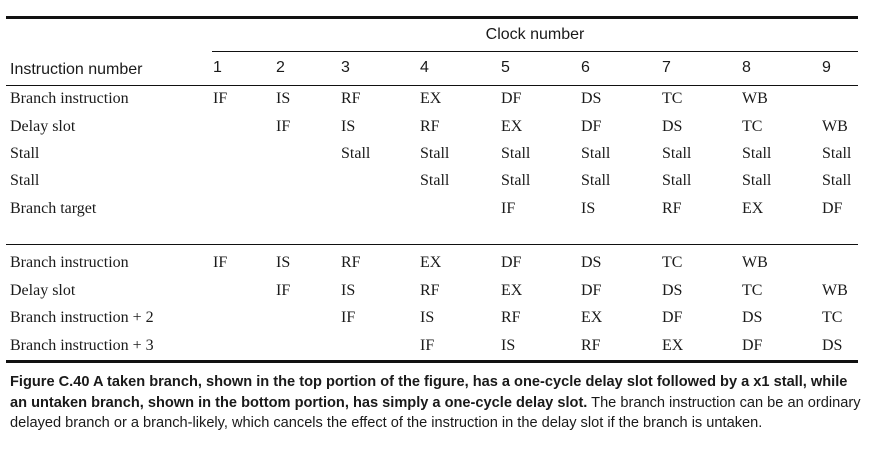 Image resolution: width=876 pixels, height=463 pixels. Describe the element at coordinates (438, 71) in the screenshot. I see `header-row: Instruction number 1 2 3 4 5 6 7 8 9` at that location.